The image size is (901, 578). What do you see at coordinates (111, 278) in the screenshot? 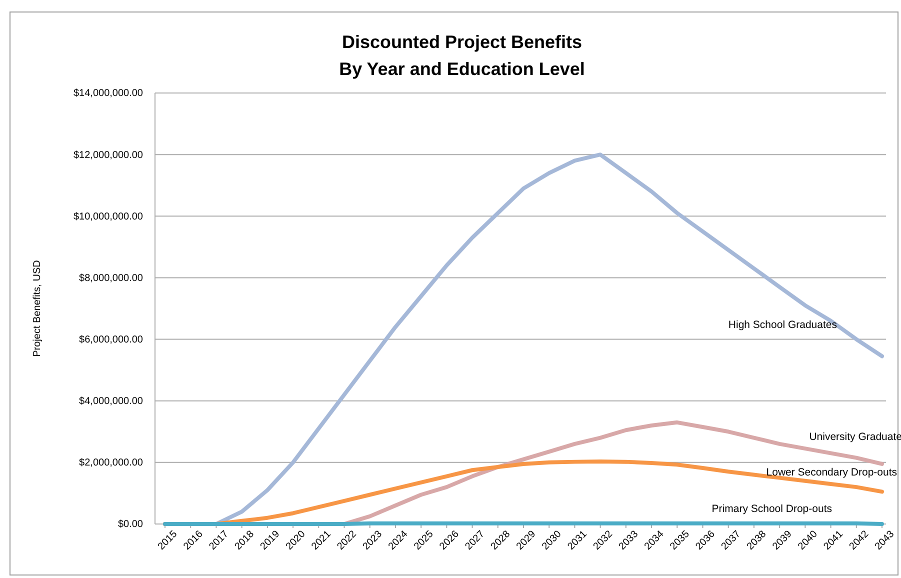
I see `y-tick-label: $8,000,000.00` at bounding box center [111, 278].